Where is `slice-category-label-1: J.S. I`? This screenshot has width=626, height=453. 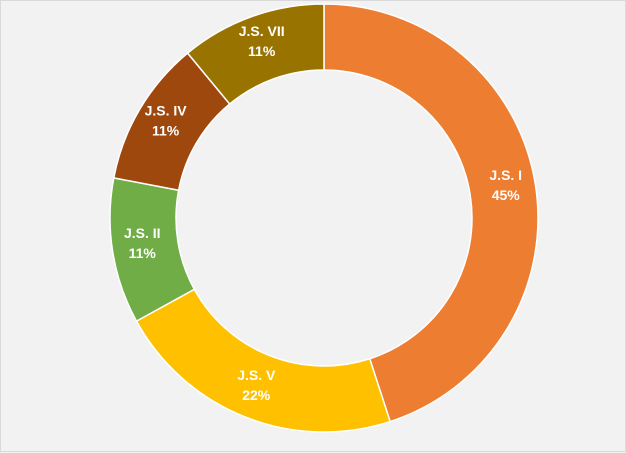
slice-category-label-1: J.S. I is located at coordinates (505, 175).